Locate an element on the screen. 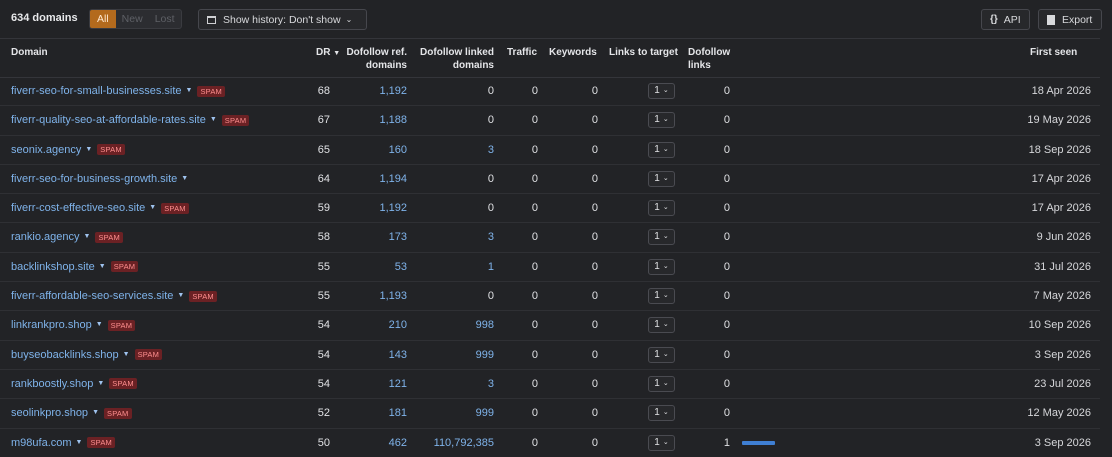  col-linked-domains-line2: domains is located at coordinates (473, 65).